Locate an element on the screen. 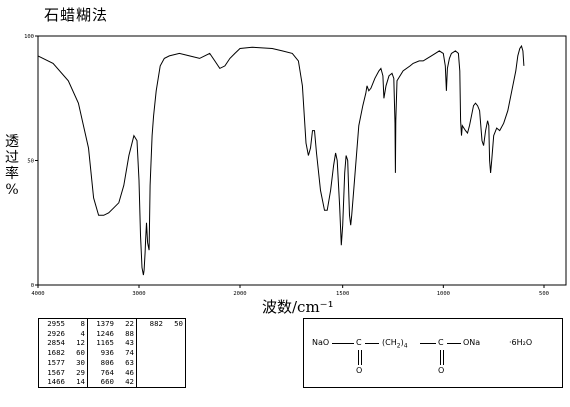  peak-wavenumber: 1246 is located at coordinates (101, 333).